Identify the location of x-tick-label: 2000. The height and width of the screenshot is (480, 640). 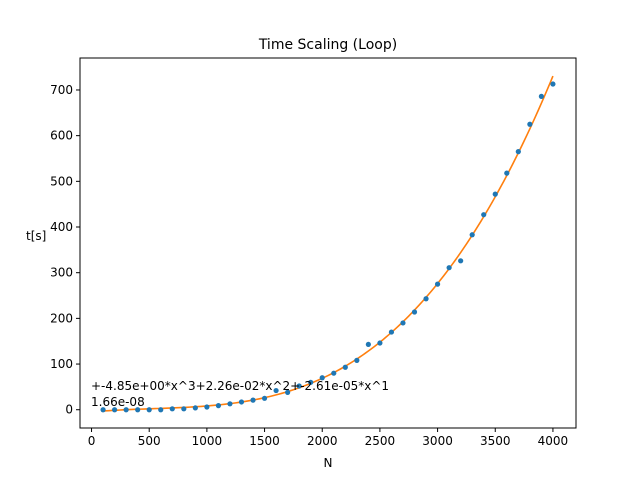
(322, 441).